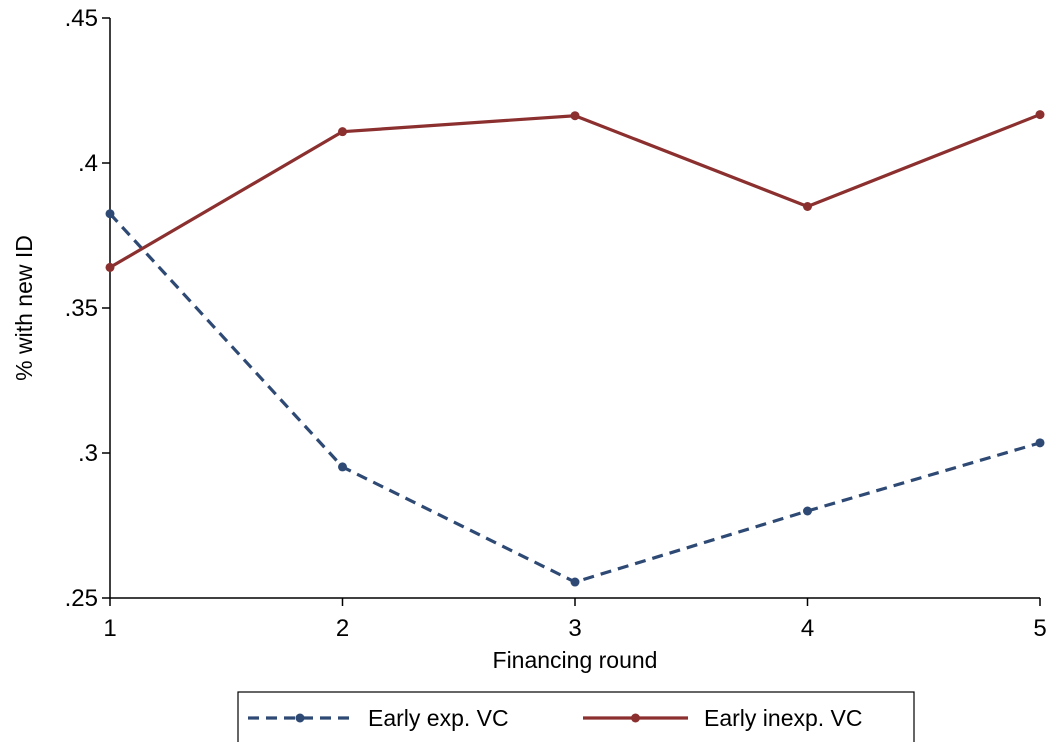  Describe the element at coordinates (81, 308) in the screenshot. I see `y-tick-label: .35` at that location.